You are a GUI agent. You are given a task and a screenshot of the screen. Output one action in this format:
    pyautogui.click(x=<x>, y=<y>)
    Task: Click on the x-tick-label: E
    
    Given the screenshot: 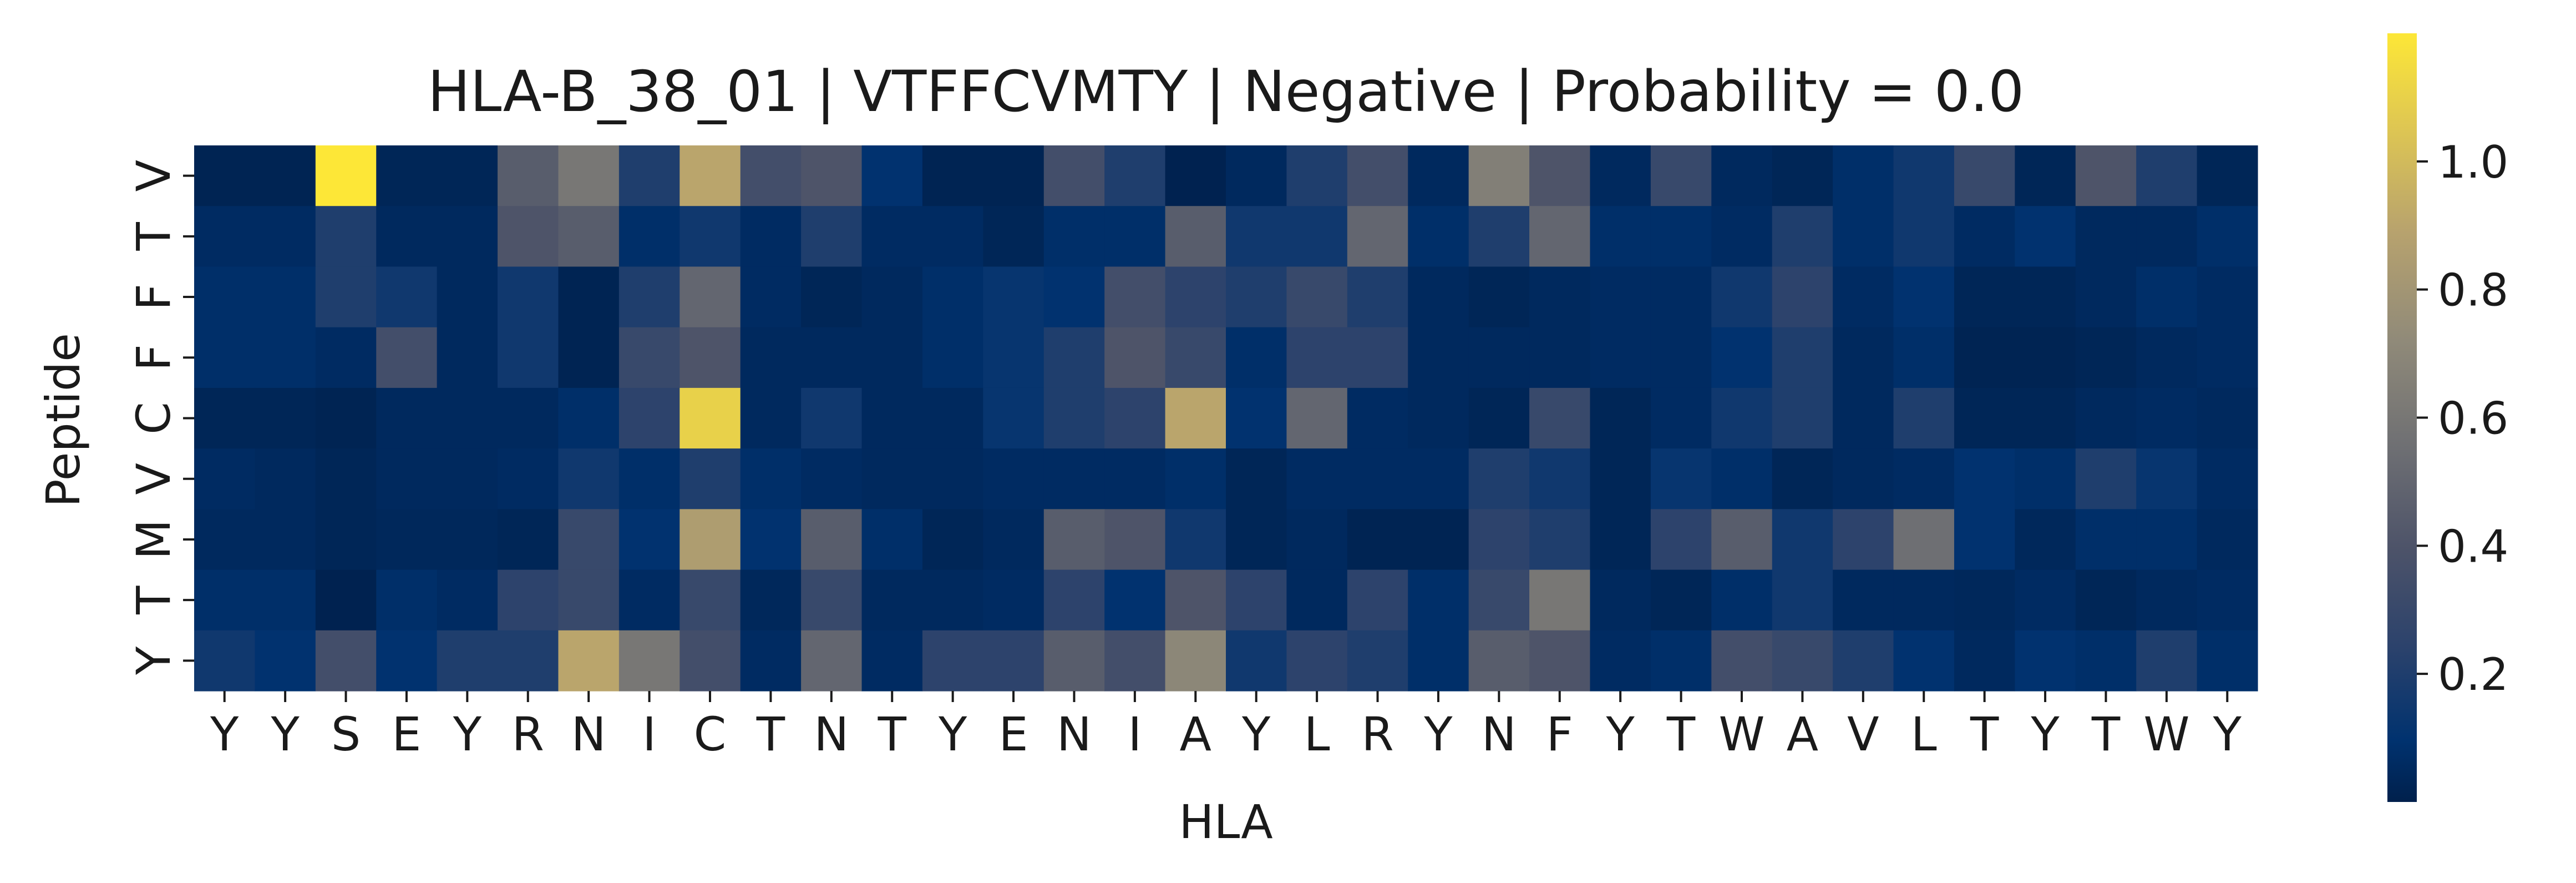 What is the action you would take?
    pyautogui.click(x=406, y=734)
    